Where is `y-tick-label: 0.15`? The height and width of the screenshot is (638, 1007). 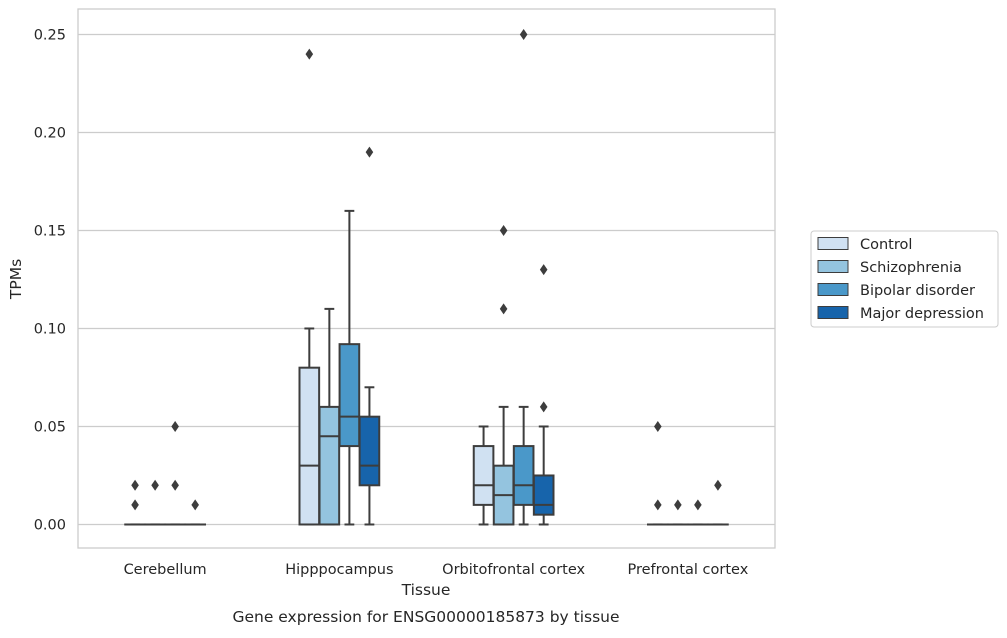
y-tick-label: 0.15 is located at coordinates (50, 231).